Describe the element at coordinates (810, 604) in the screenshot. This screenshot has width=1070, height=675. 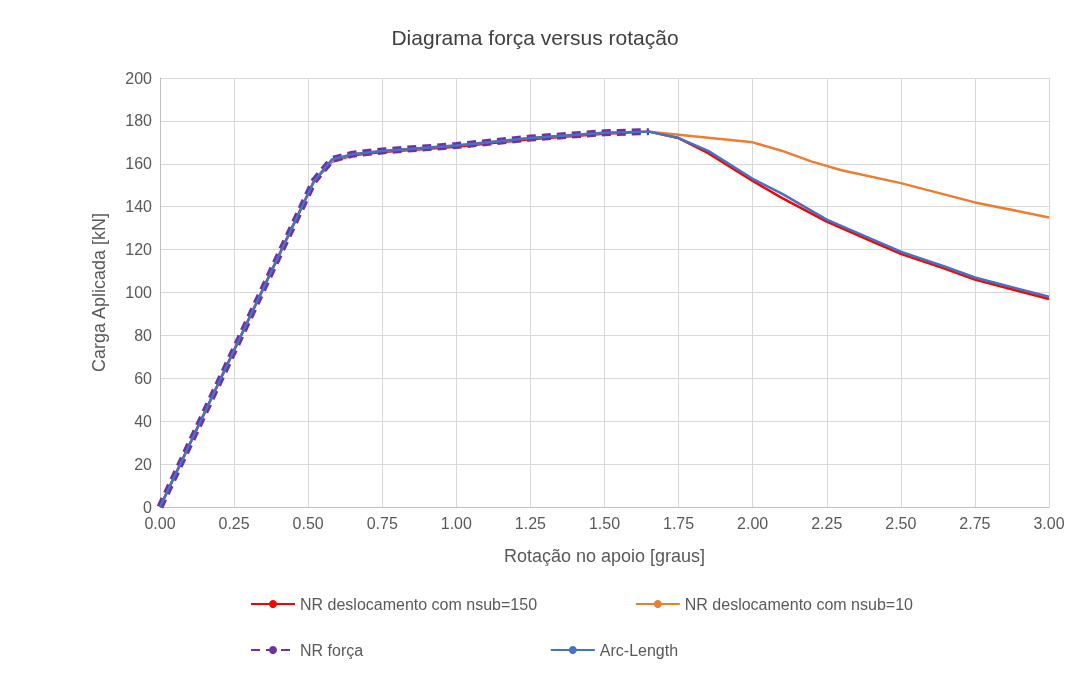
I see `legend-label: NR deslocamento com nsub=10` at that location.